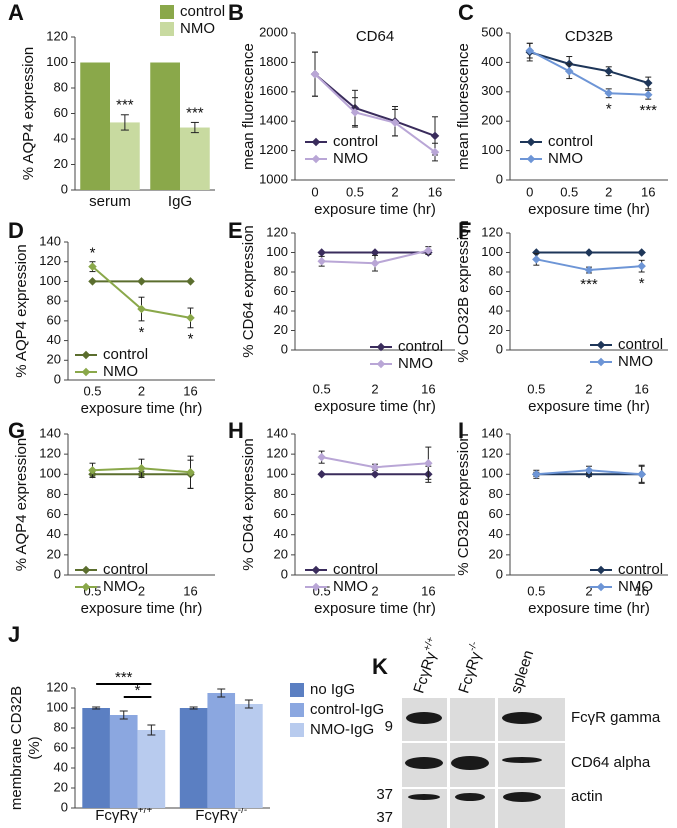 The image size is (677, 828). I want to click on x-tick-label: FcγRγ+/+, so click(123, 814).